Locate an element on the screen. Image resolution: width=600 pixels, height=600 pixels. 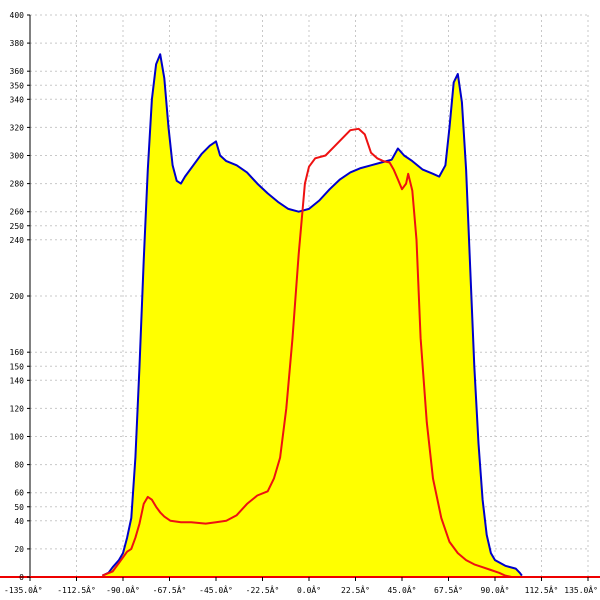
y-tick-label-2: 40 is located at coordinates (19, 521).